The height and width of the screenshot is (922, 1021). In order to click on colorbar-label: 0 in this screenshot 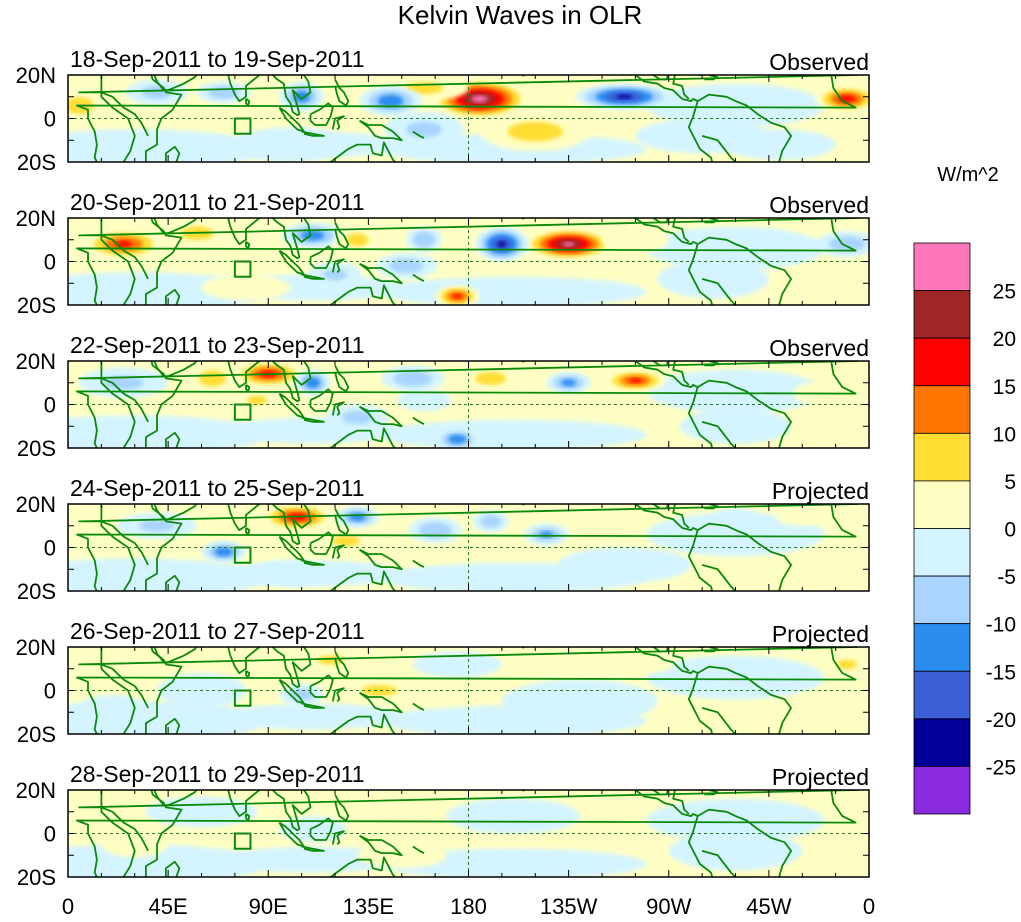, I will do `click(1010, 530)`.